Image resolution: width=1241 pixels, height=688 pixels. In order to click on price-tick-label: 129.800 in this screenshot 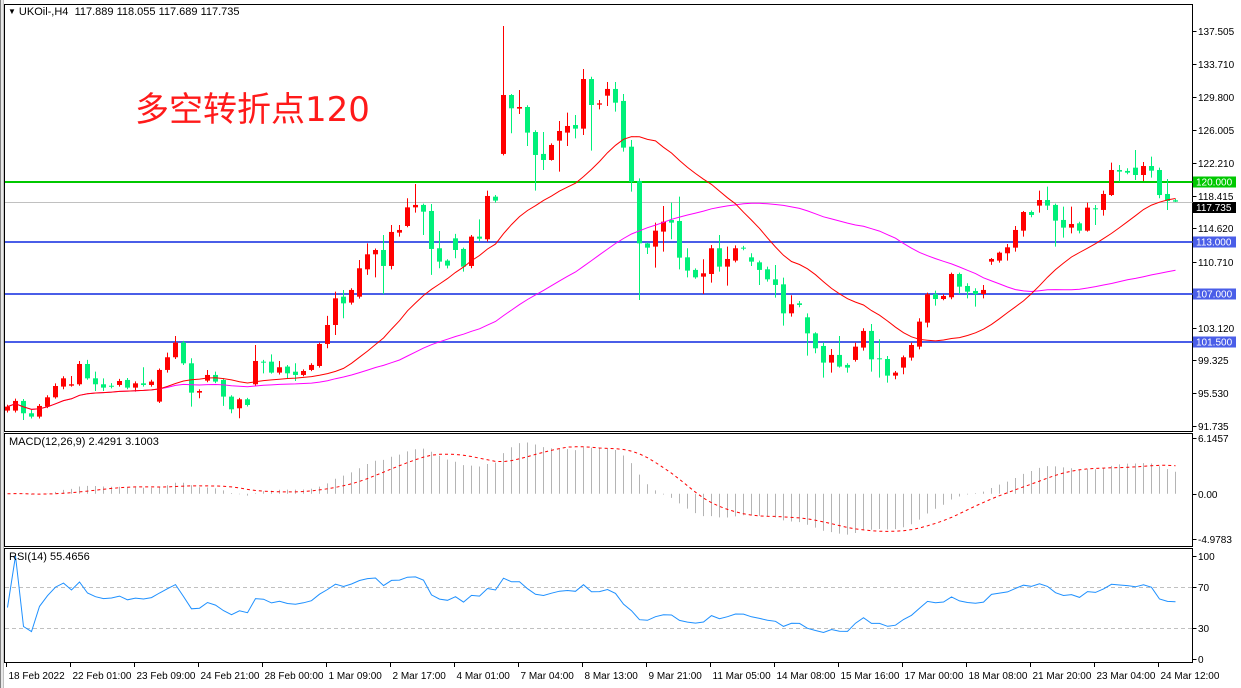, I will do `click(1216, 98)`.